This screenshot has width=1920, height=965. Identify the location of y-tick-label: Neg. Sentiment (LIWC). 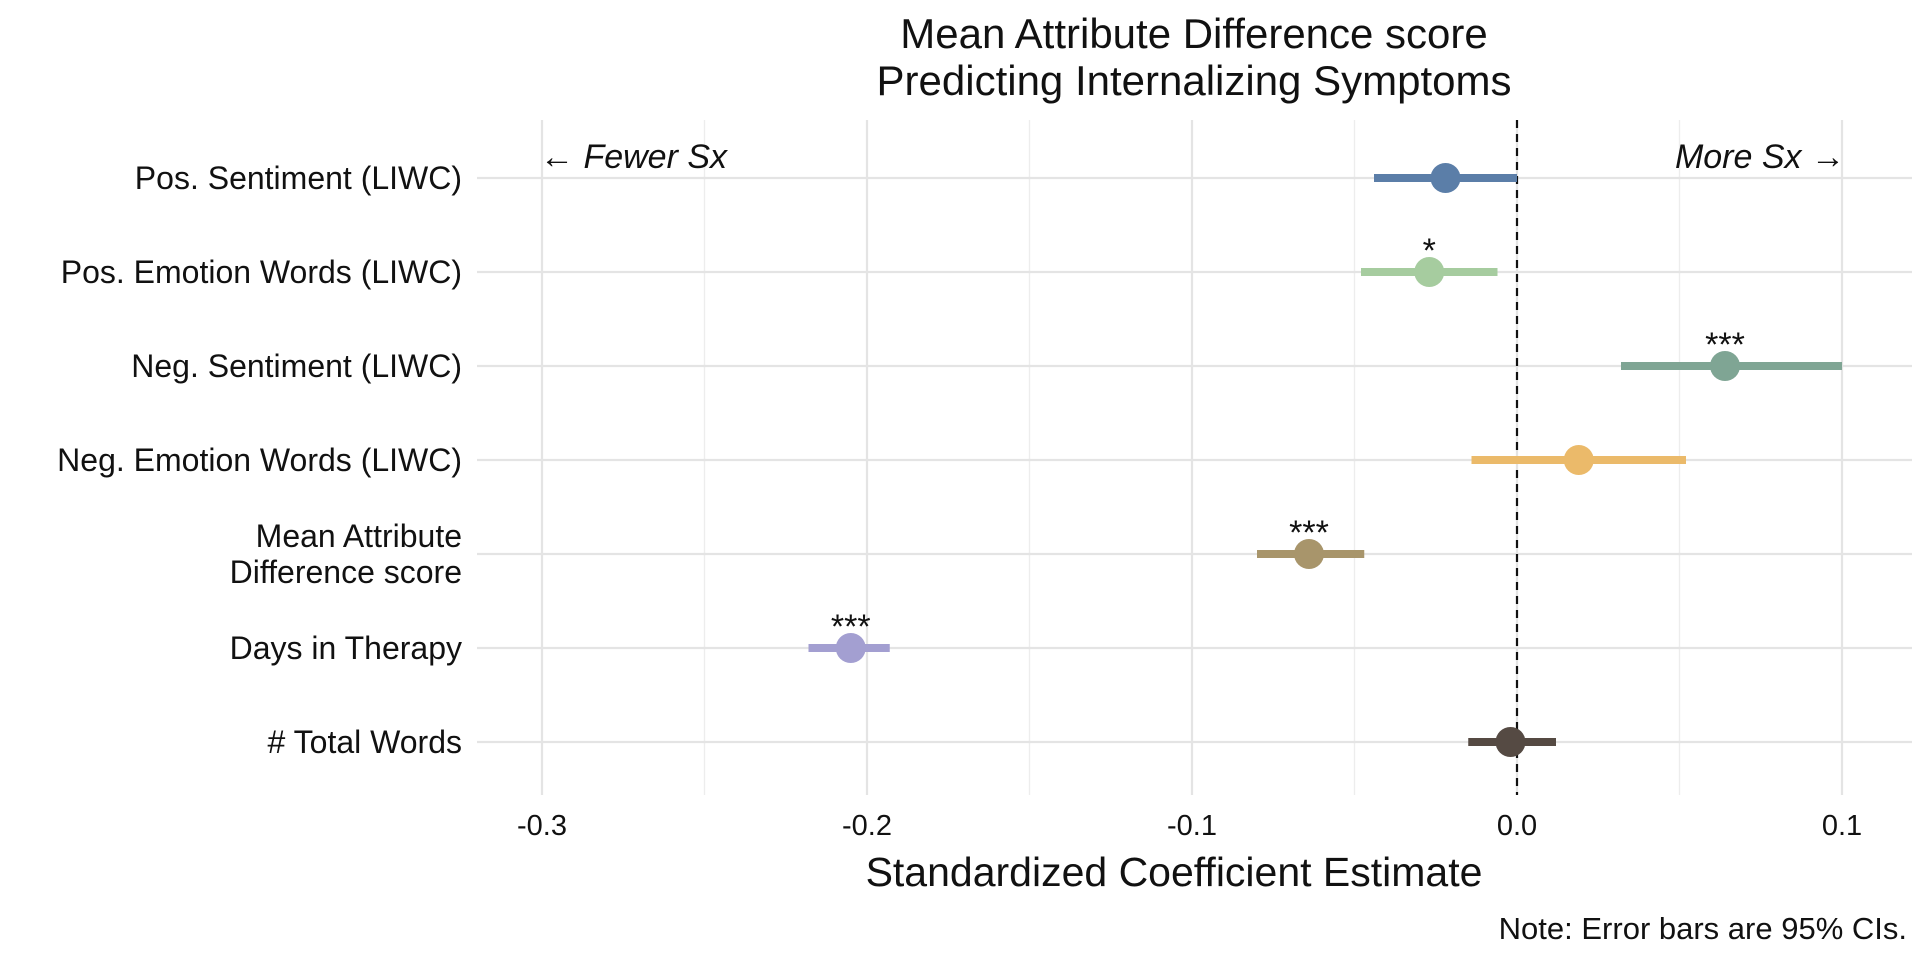
(296, 366).